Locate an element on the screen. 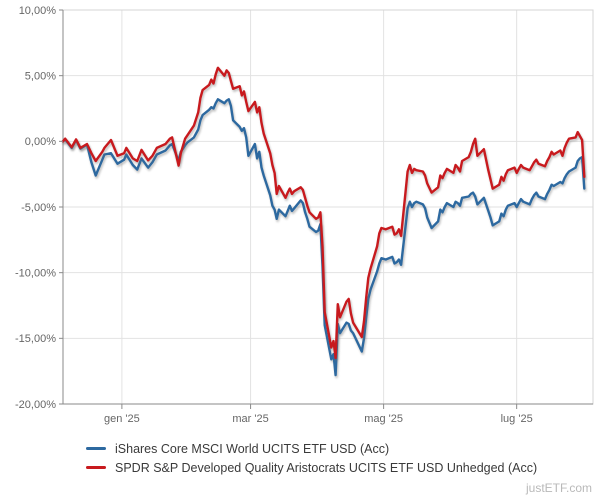  y-axis-tick-label: -20,00% is located at coordinates (35, 405).